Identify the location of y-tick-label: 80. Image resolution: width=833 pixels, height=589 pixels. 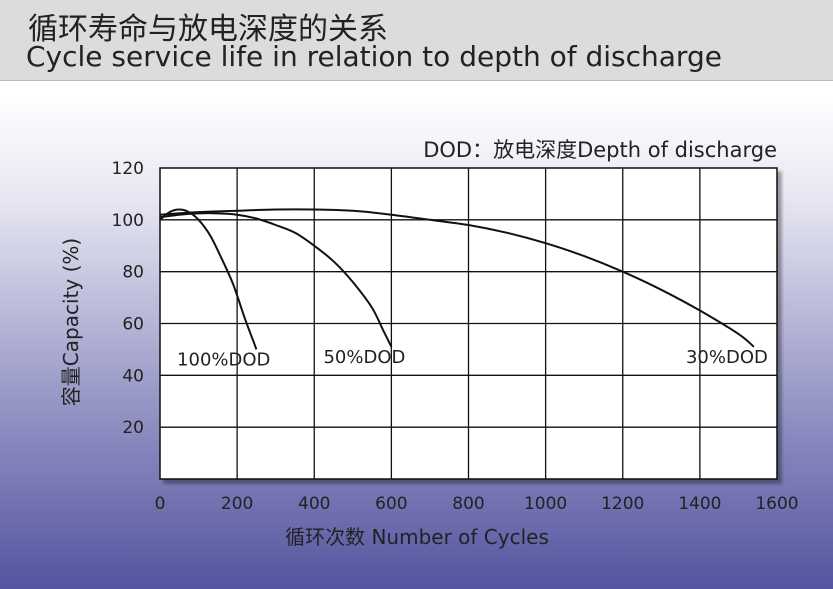
(133, 273).